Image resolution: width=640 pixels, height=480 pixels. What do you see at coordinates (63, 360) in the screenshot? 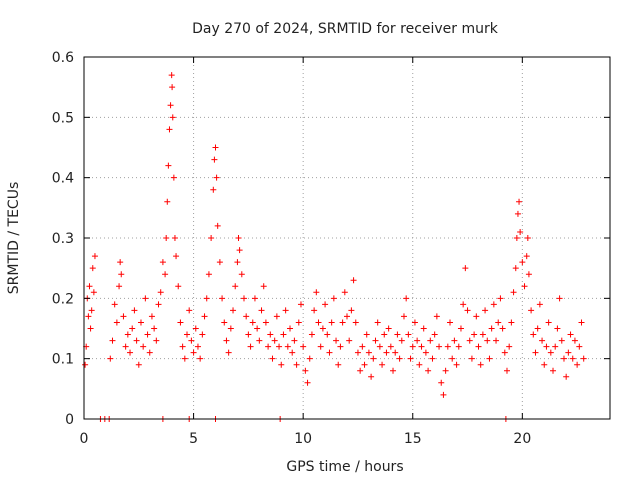
I see `y-tick-label: 0.1` at bounding box center [63, 360].